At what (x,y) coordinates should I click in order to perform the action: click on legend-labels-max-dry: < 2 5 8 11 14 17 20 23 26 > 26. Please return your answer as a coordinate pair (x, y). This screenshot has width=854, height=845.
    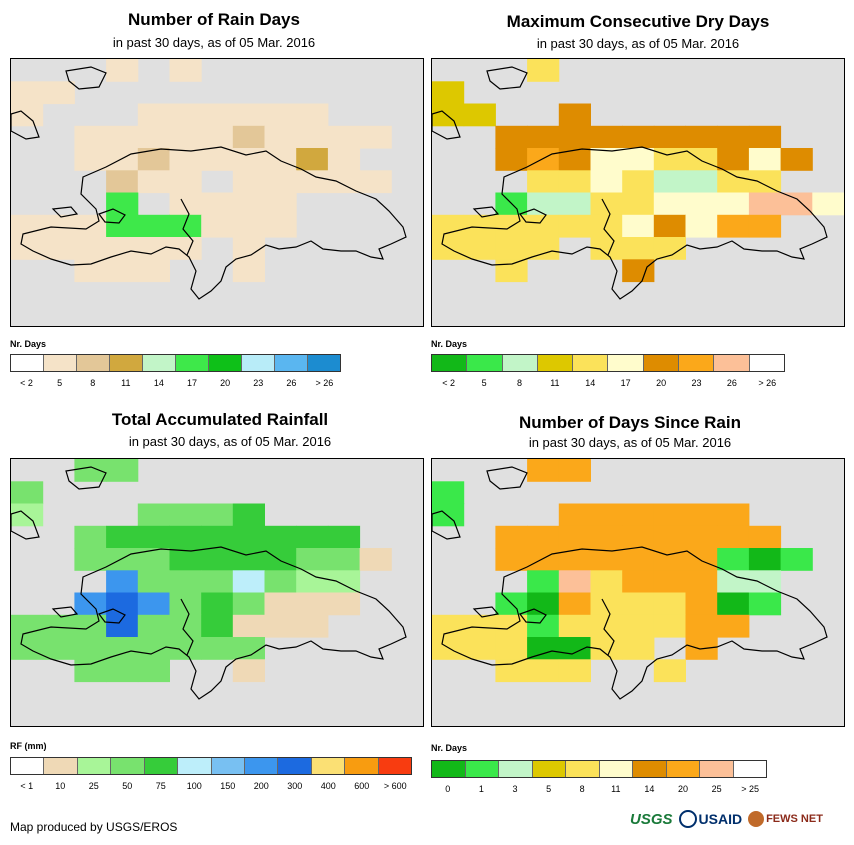
    Looking at the image, I should click on (608, 384).